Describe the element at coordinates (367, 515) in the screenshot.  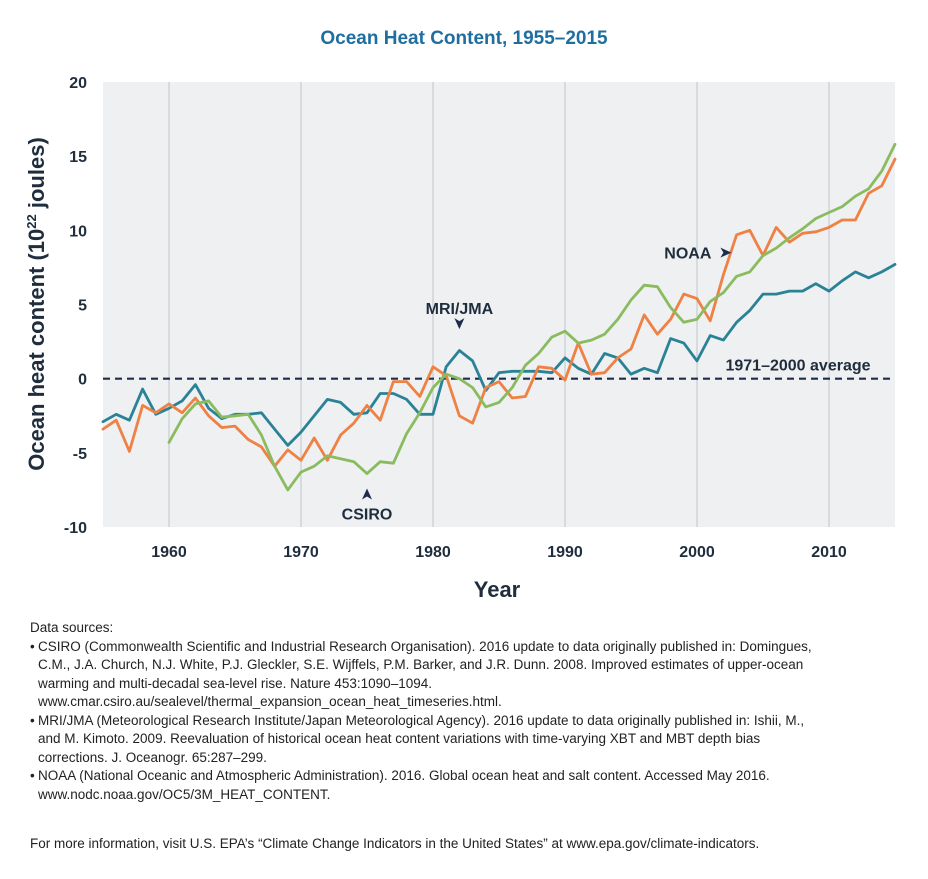
I see `annotation-csiro-label: CSIRO` at that location.